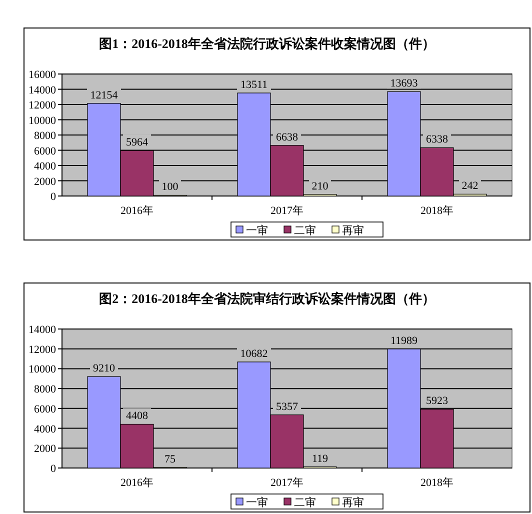  I want to click on chart-title: 图1：2016-2018年全省法院行政诉讼案件收案情况图（件）, so click(267, 43).